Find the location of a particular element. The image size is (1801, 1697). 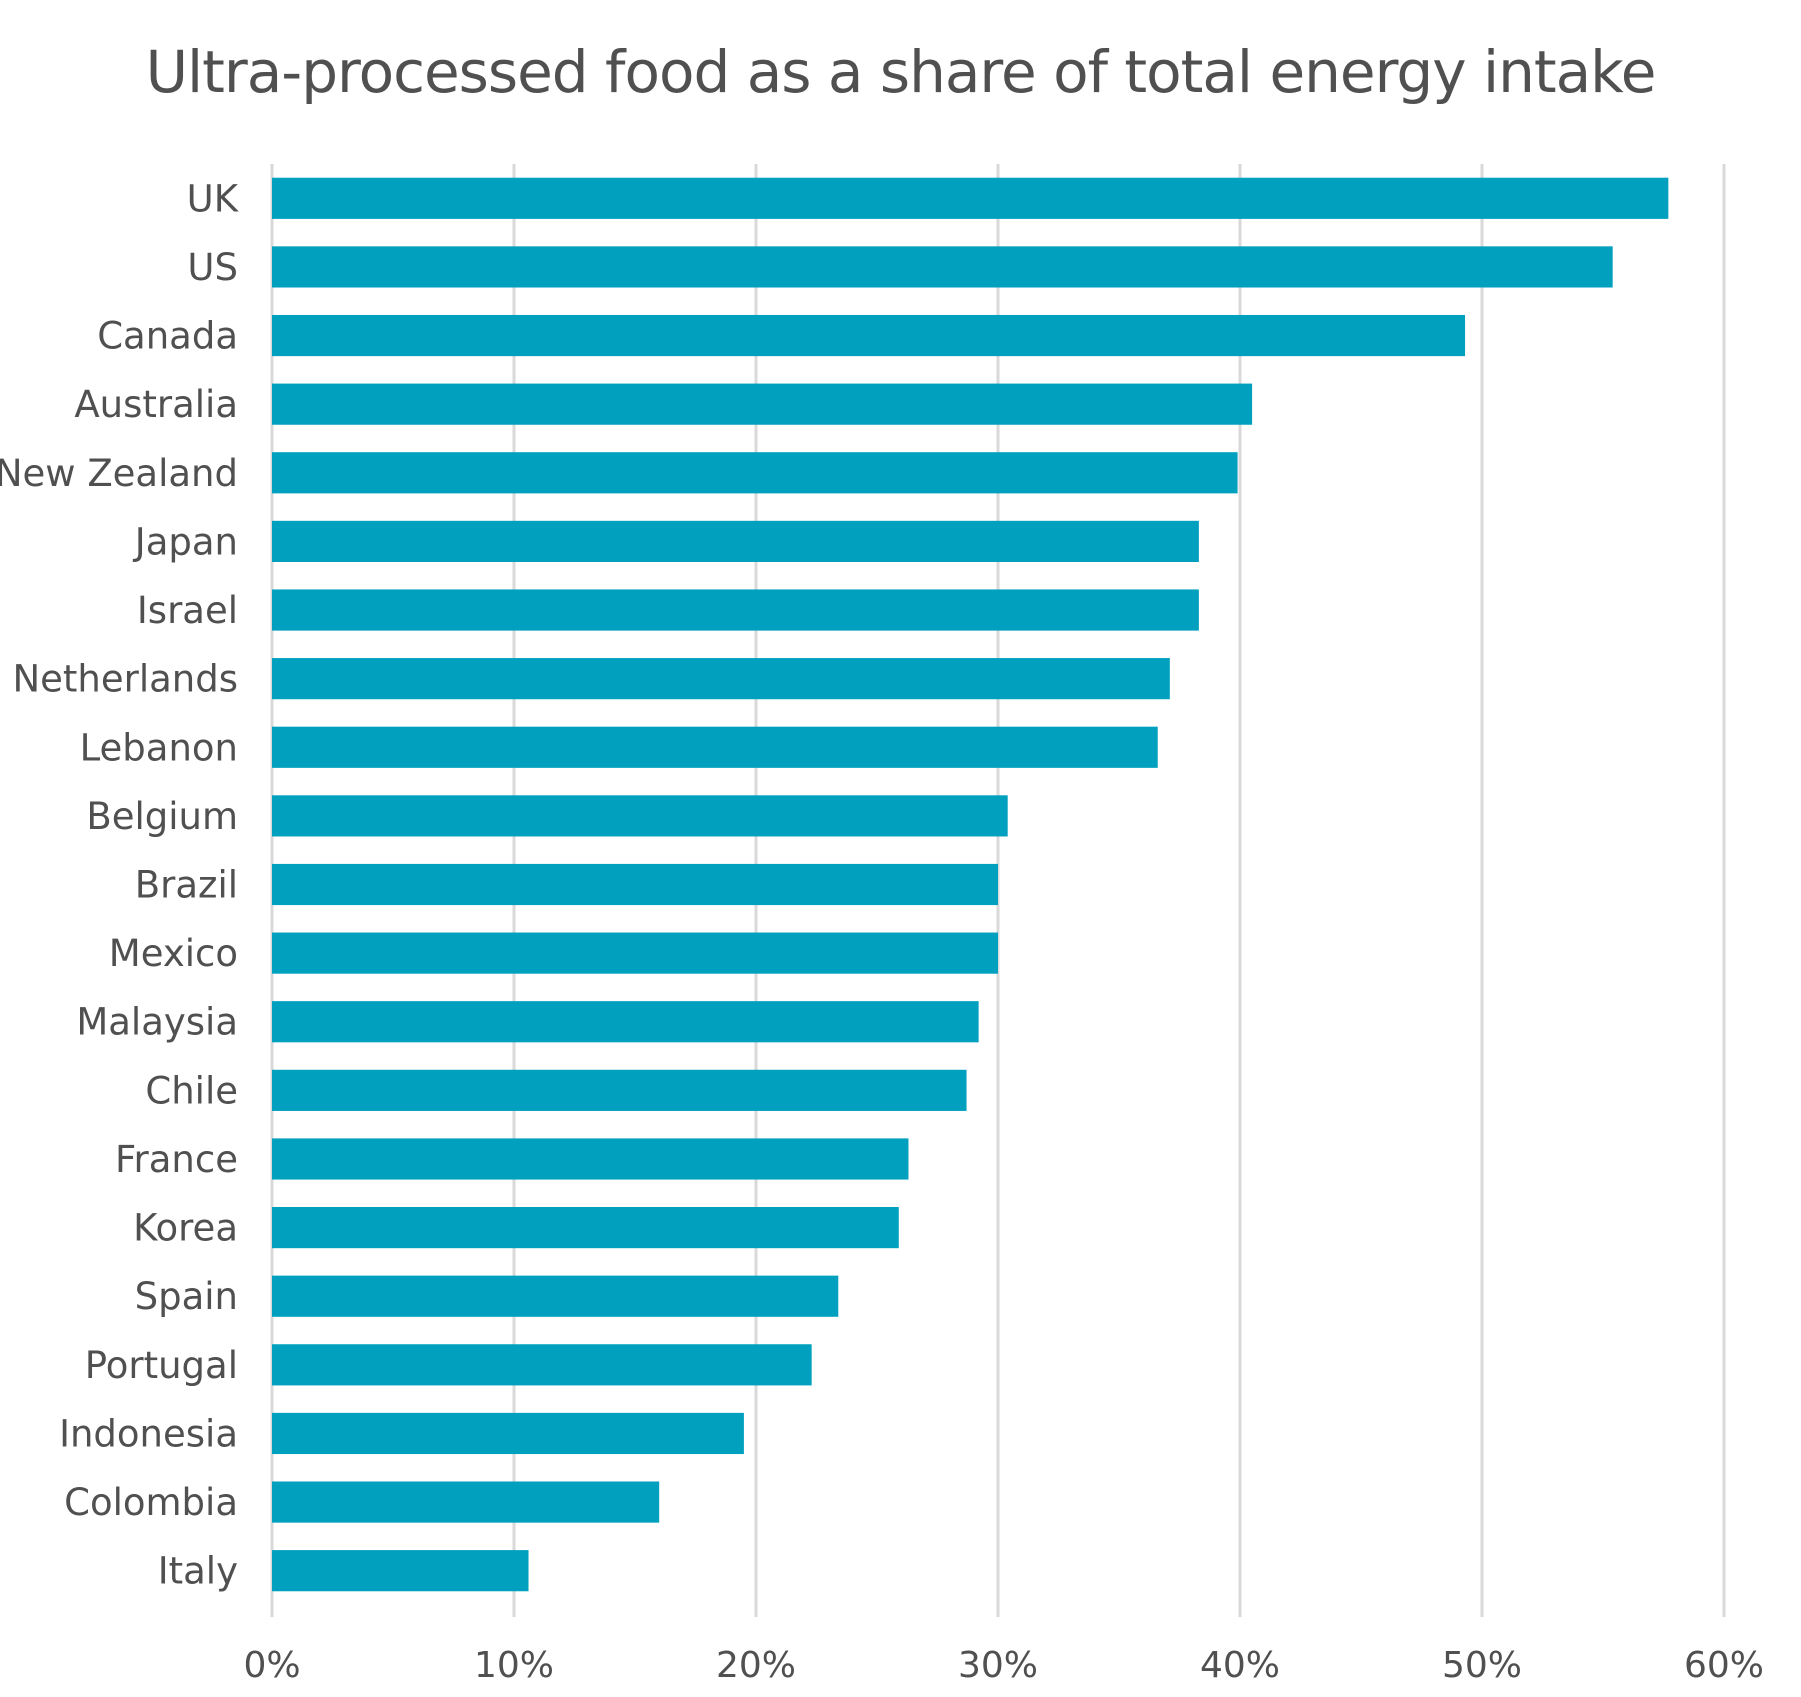

category-label: Israel is located at coordinates (187, 610).